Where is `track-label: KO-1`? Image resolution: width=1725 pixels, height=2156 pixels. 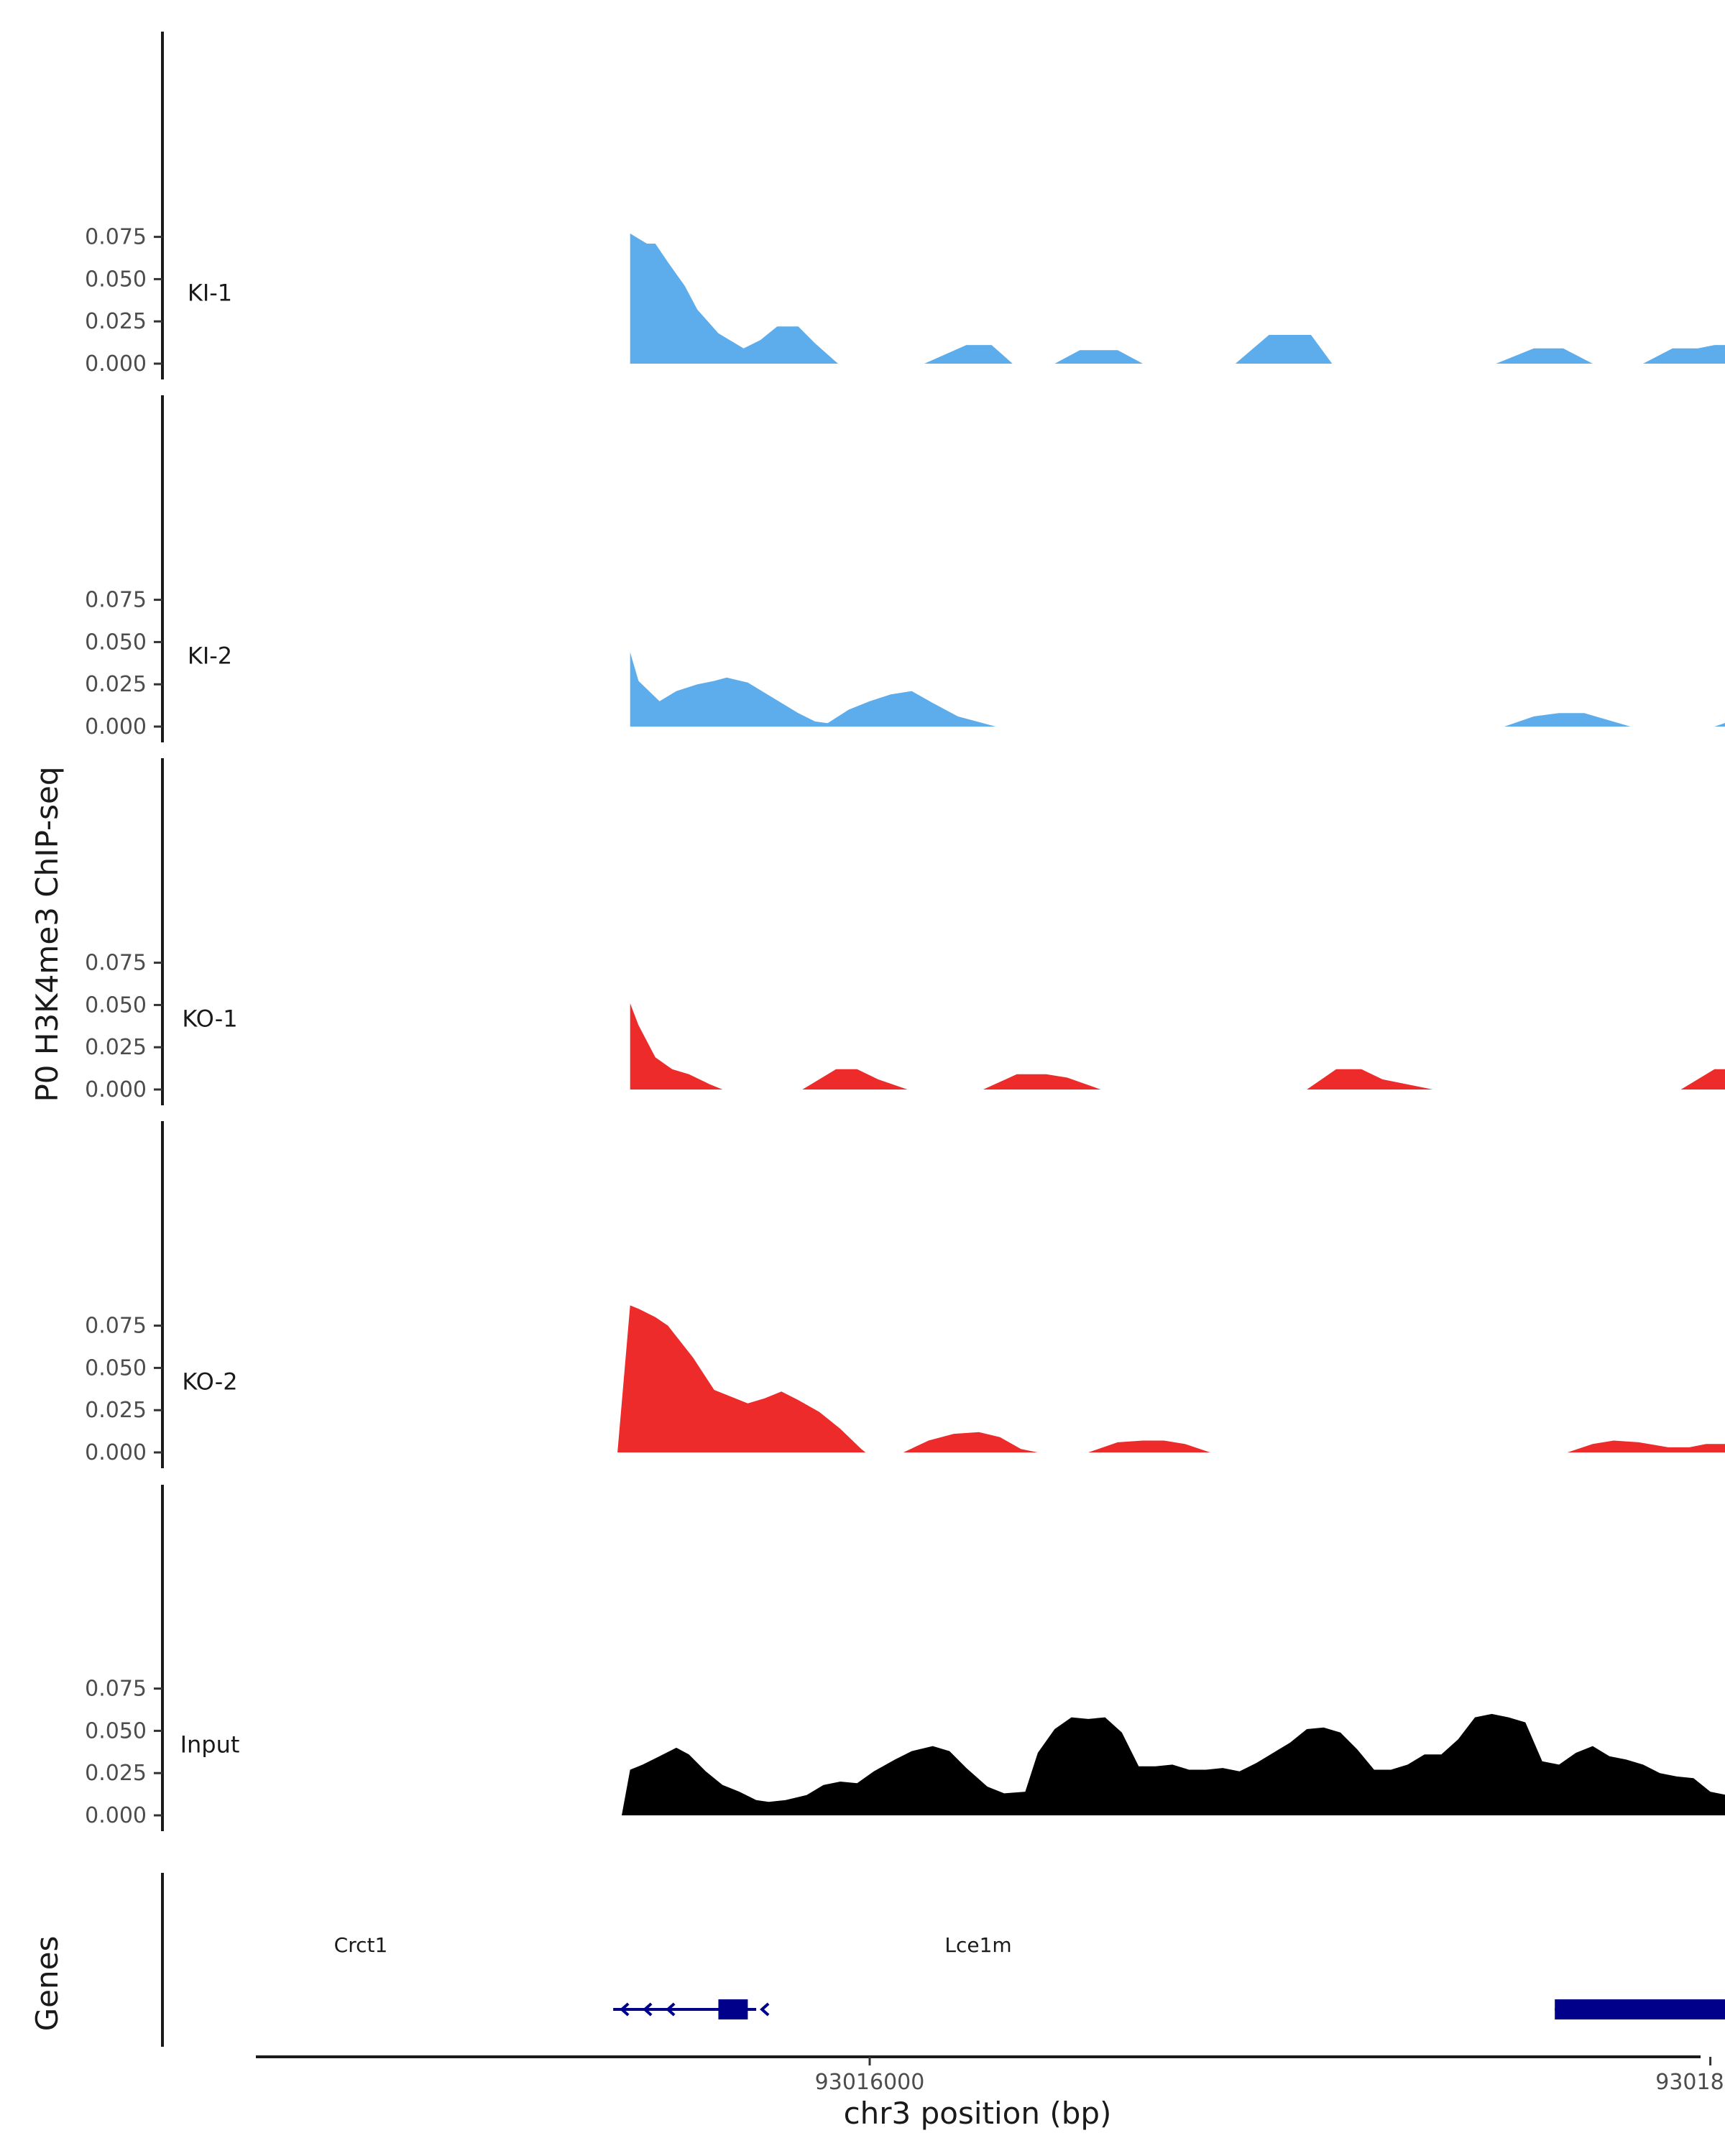 track-label: KO-1 is located at coordinates (209, 1018).